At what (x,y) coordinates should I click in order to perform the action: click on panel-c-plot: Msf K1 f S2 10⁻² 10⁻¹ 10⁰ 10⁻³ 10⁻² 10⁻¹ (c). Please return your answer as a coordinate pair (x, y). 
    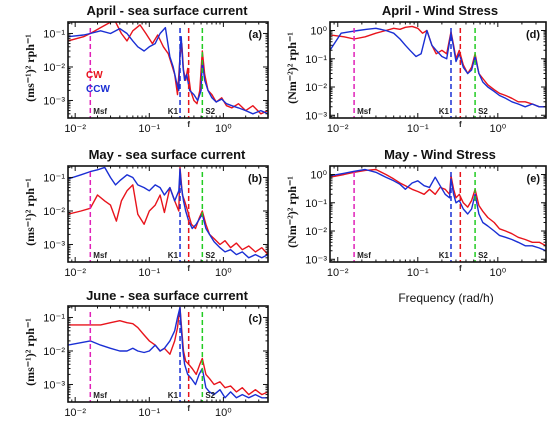
    Looking at the image, I should click on (156, 362).